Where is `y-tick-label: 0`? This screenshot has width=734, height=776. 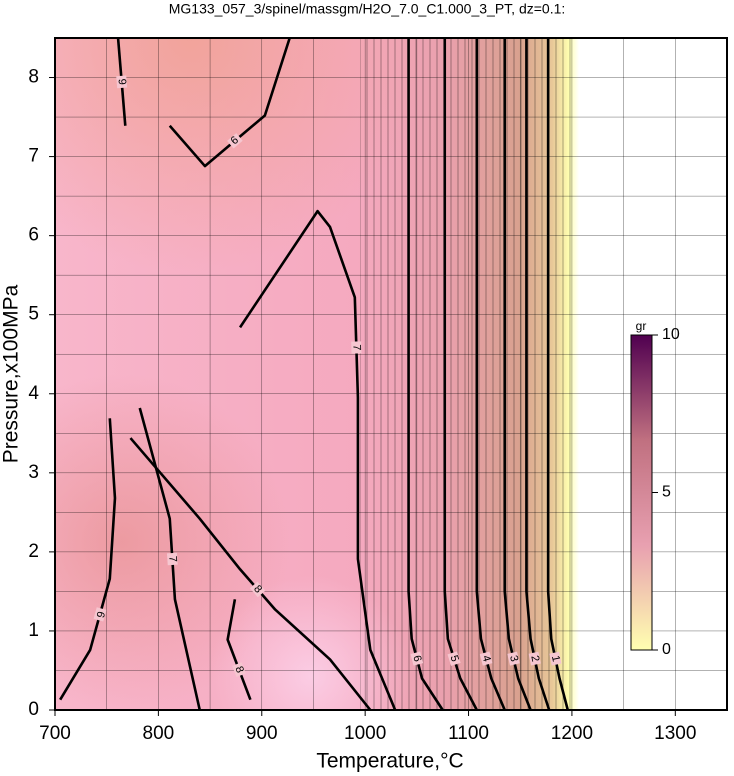 y-tick-label: 0 is located at coordinates (33, 709).